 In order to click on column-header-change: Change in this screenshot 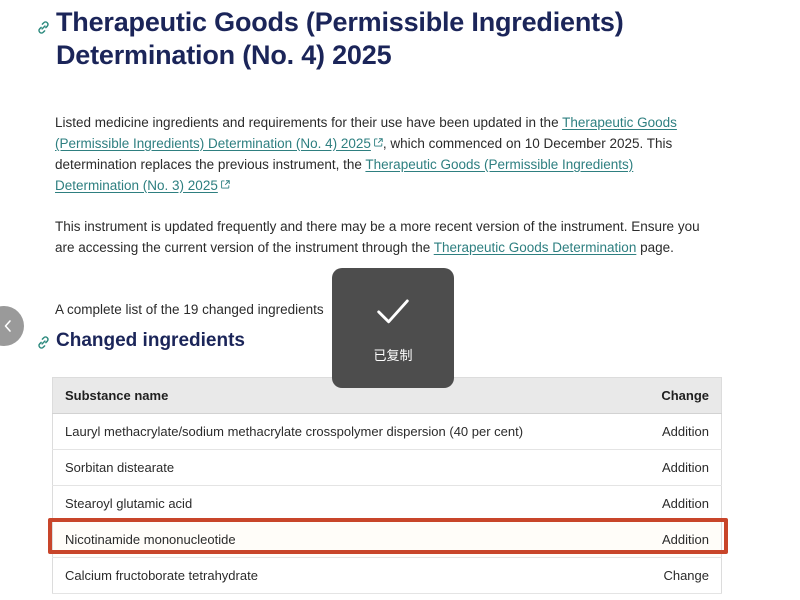, I will do `click(663, 395)`.